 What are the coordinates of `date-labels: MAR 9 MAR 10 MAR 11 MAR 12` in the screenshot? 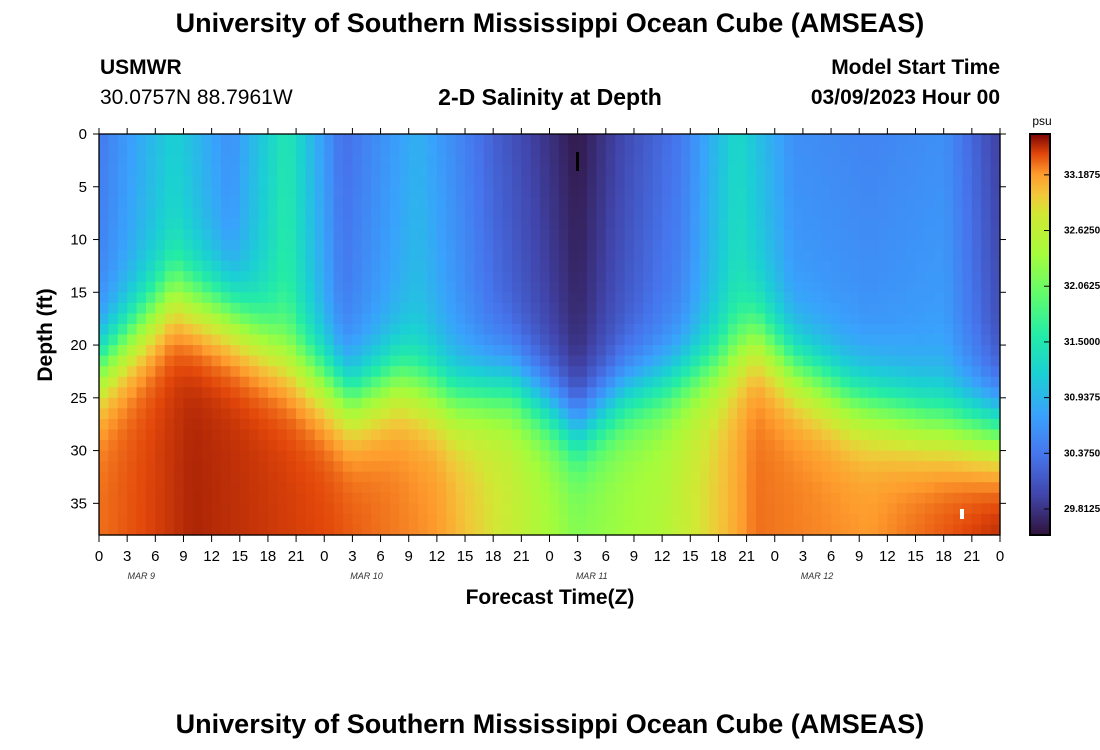 It's located at (480, 576).